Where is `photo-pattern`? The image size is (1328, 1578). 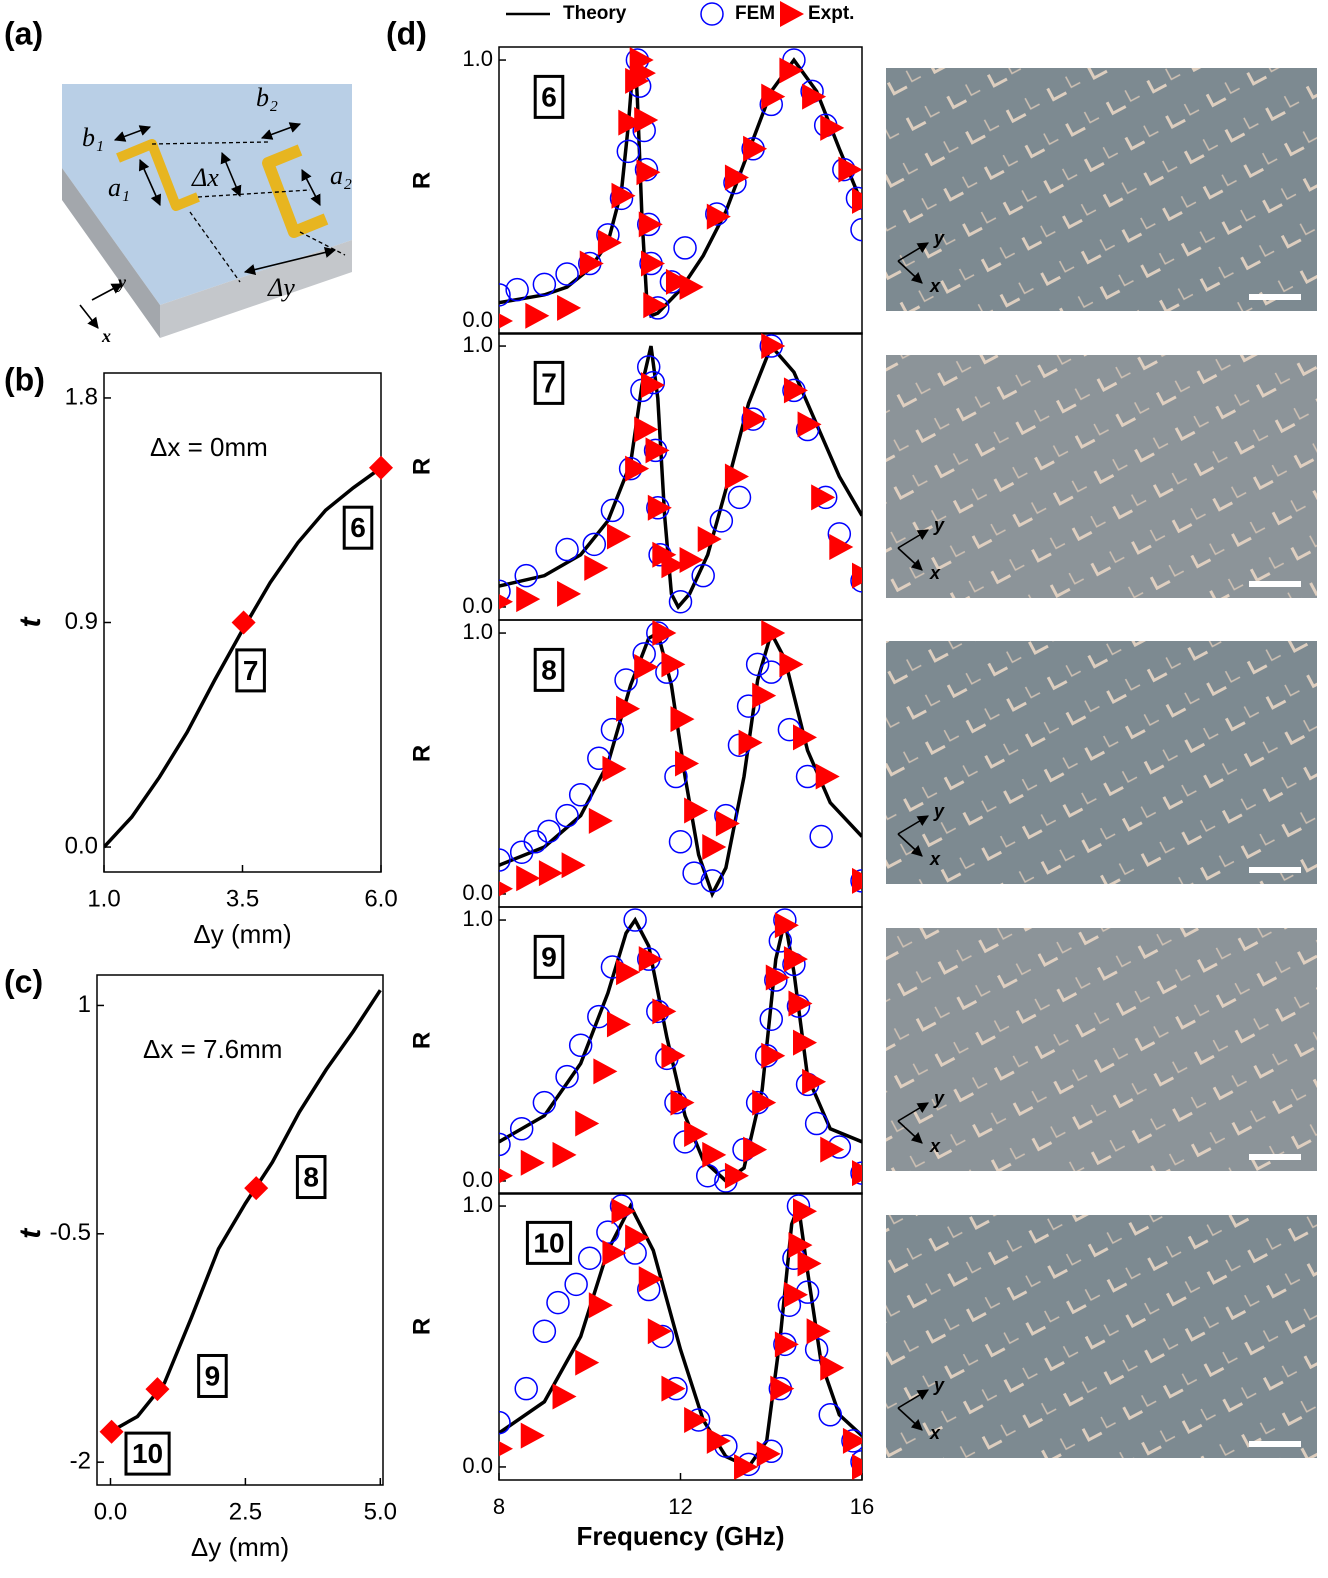
photo-pattern is located at coordinates (1101, 1336).